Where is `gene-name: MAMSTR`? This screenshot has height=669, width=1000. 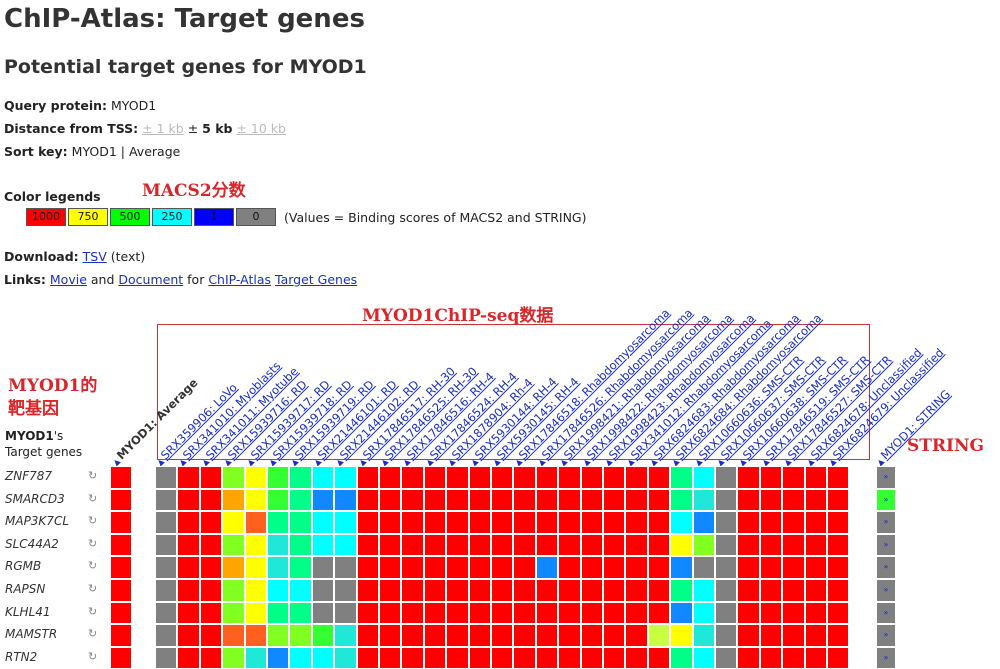
gene-name: MAMSTR is located at coordinates (31, 634).